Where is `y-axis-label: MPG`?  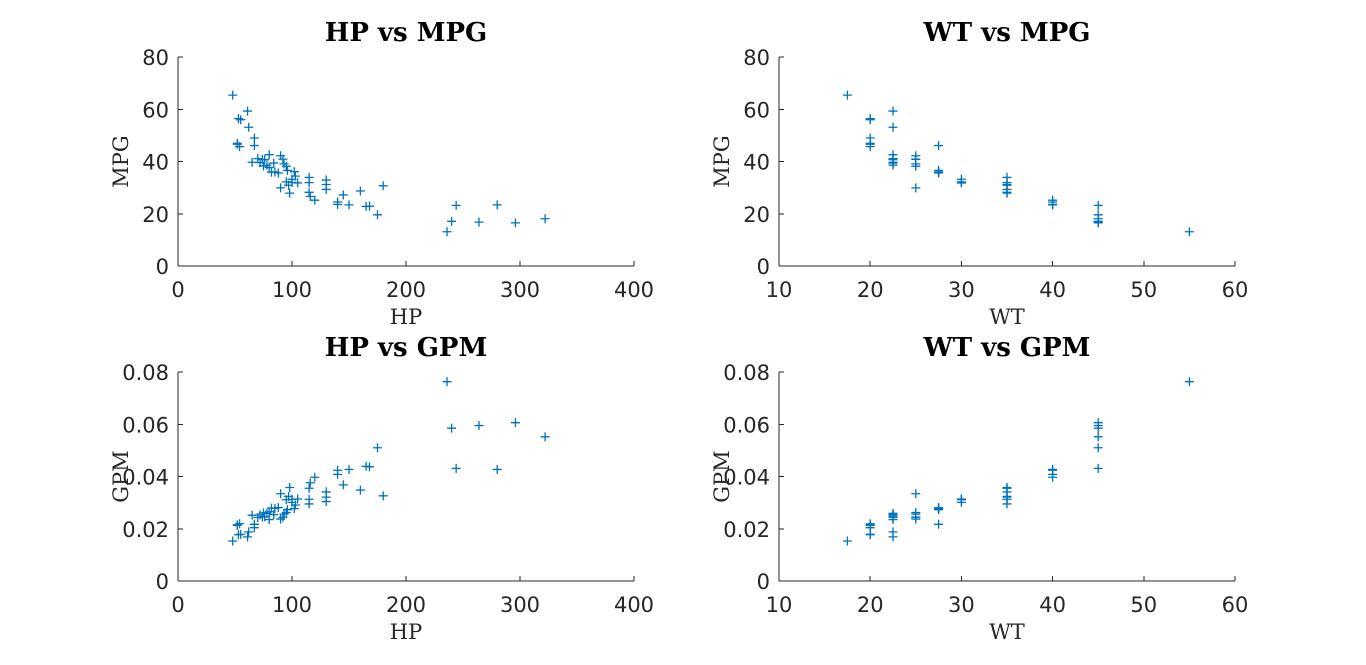
y-axis-label: MPG is located at coordinates (121, 161).